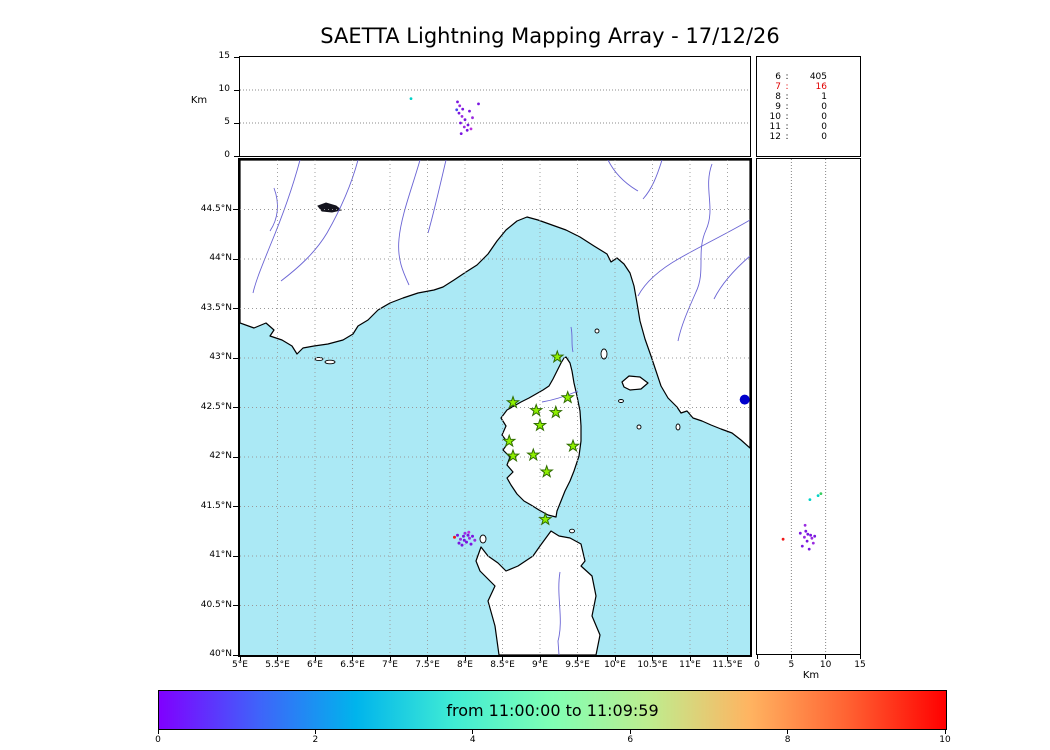  Describe the element at coordinates (216, 505) in the screenshot. I see `latitude-tick-label: 41.5°N` at that location.